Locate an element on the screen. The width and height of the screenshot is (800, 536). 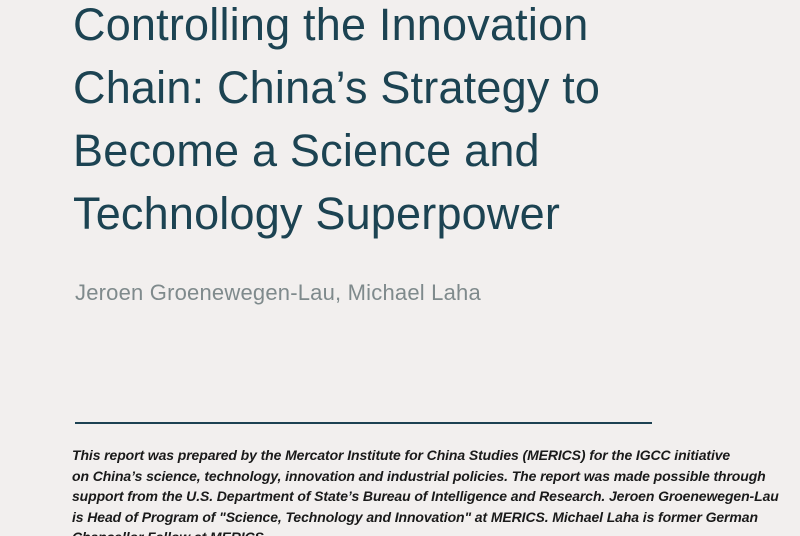
report-title-line-3: Become a Science and is located at coordinates (306, 150).